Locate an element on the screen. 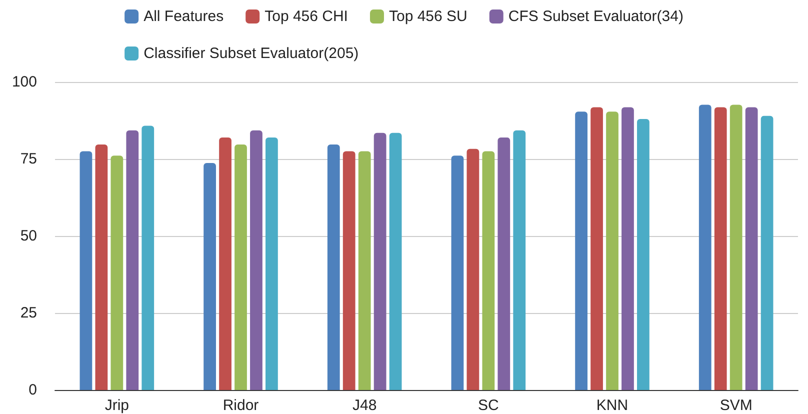  y-tick-label: 100 is located at coordinates (24, 82).